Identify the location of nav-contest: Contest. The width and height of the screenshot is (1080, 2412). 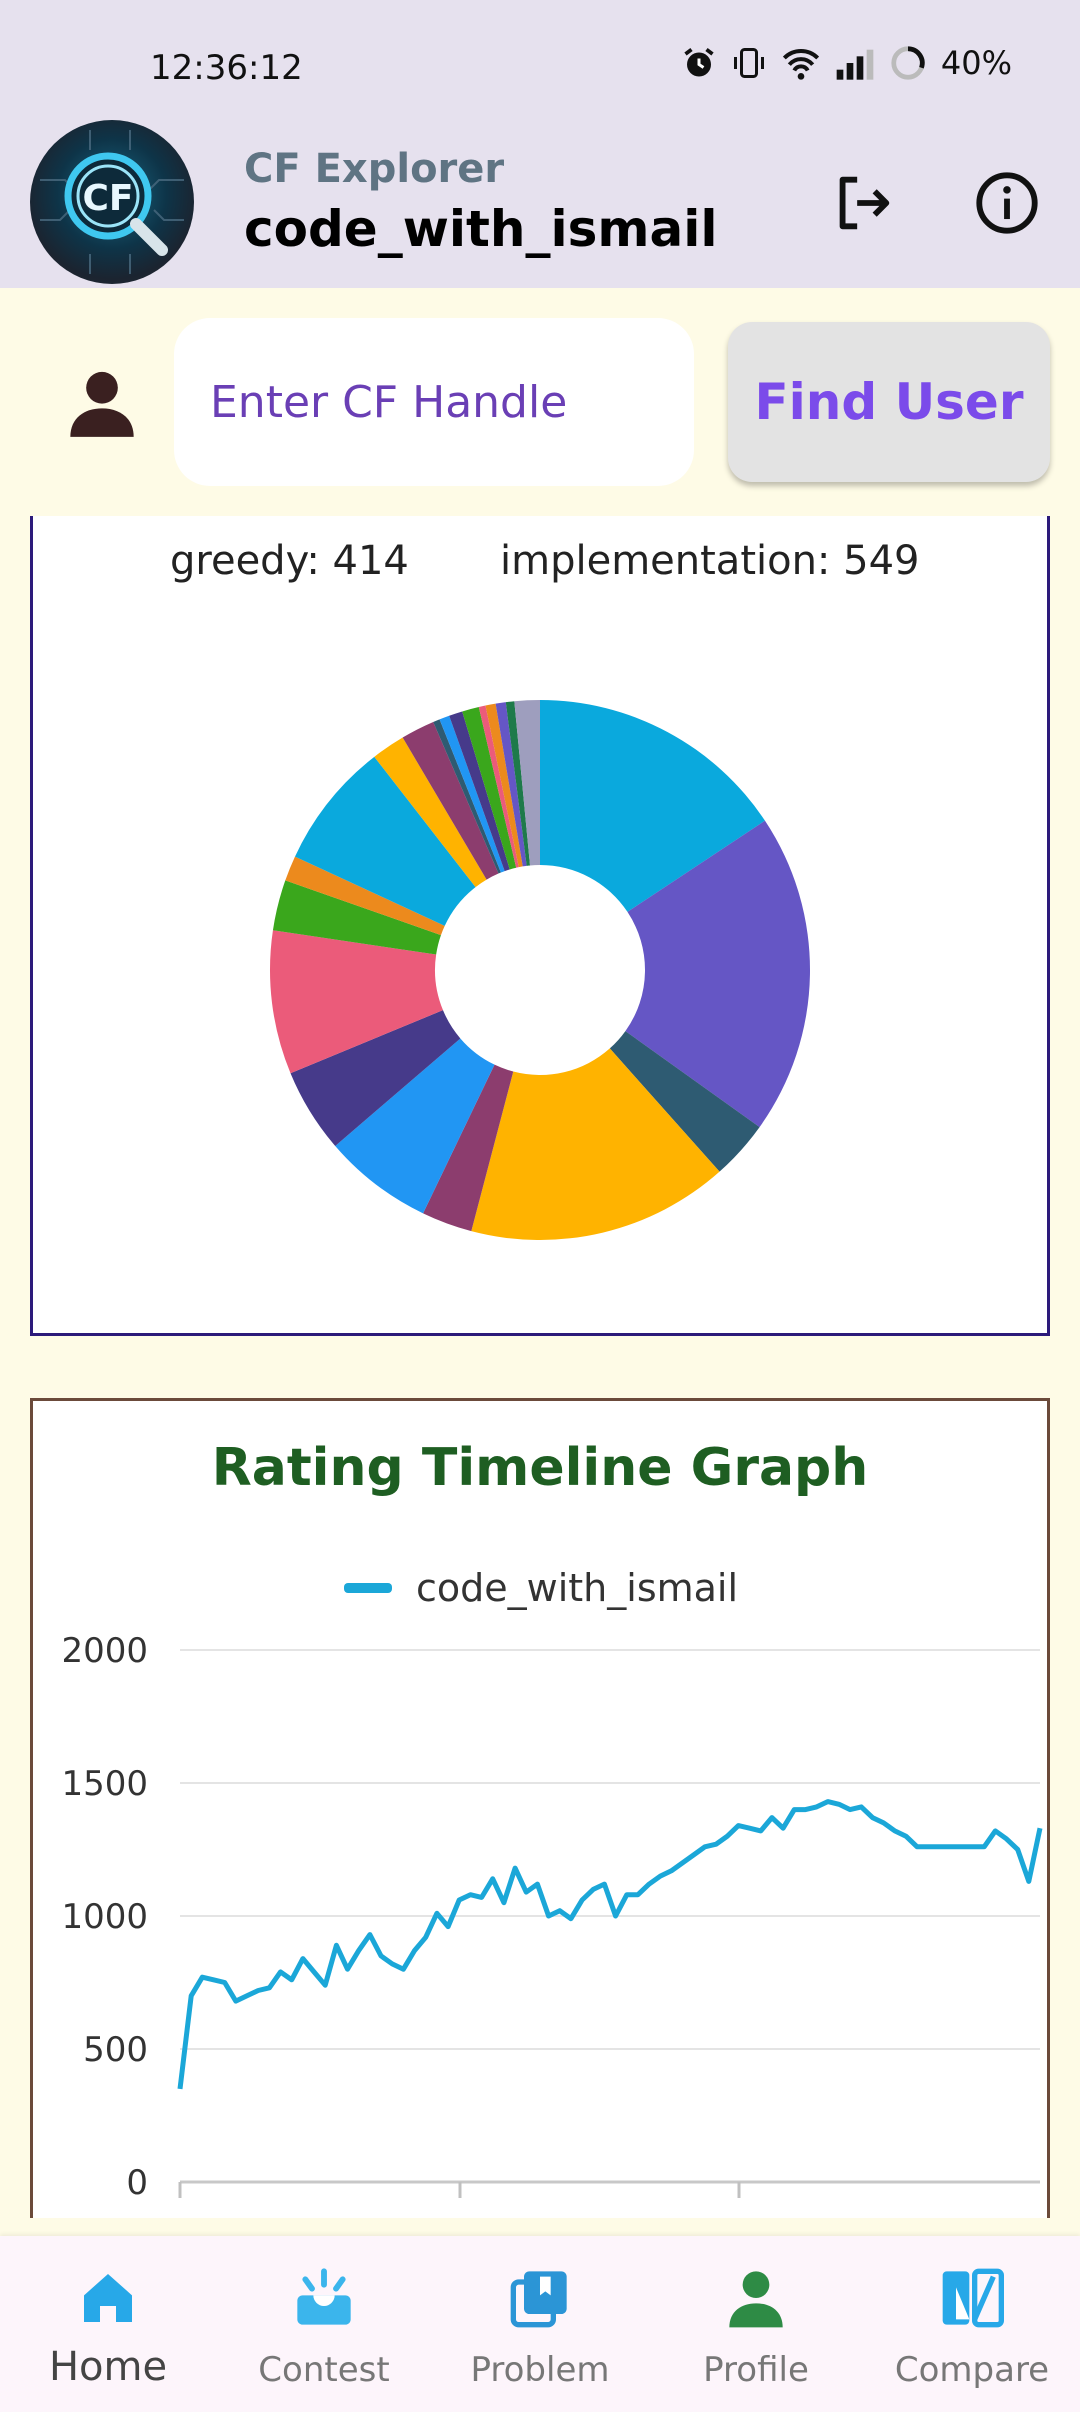
(324, 2324).